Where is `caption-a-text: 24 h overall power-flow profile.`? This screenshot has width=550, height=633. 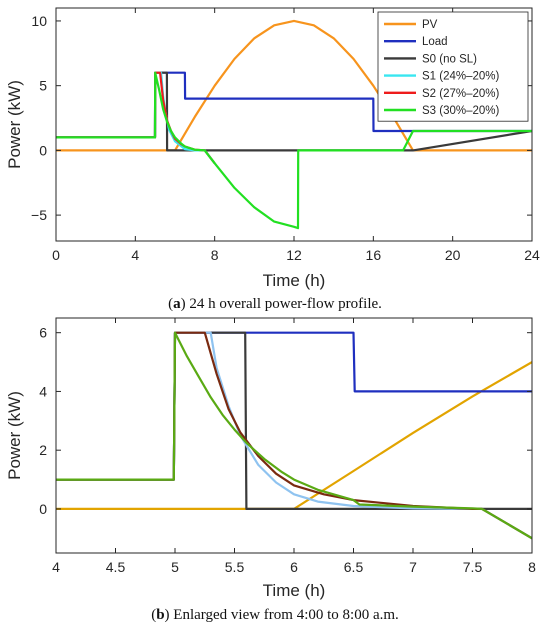
caption-a-text: 24 h overall power-flow profile. is located at coordinates (283, 304).